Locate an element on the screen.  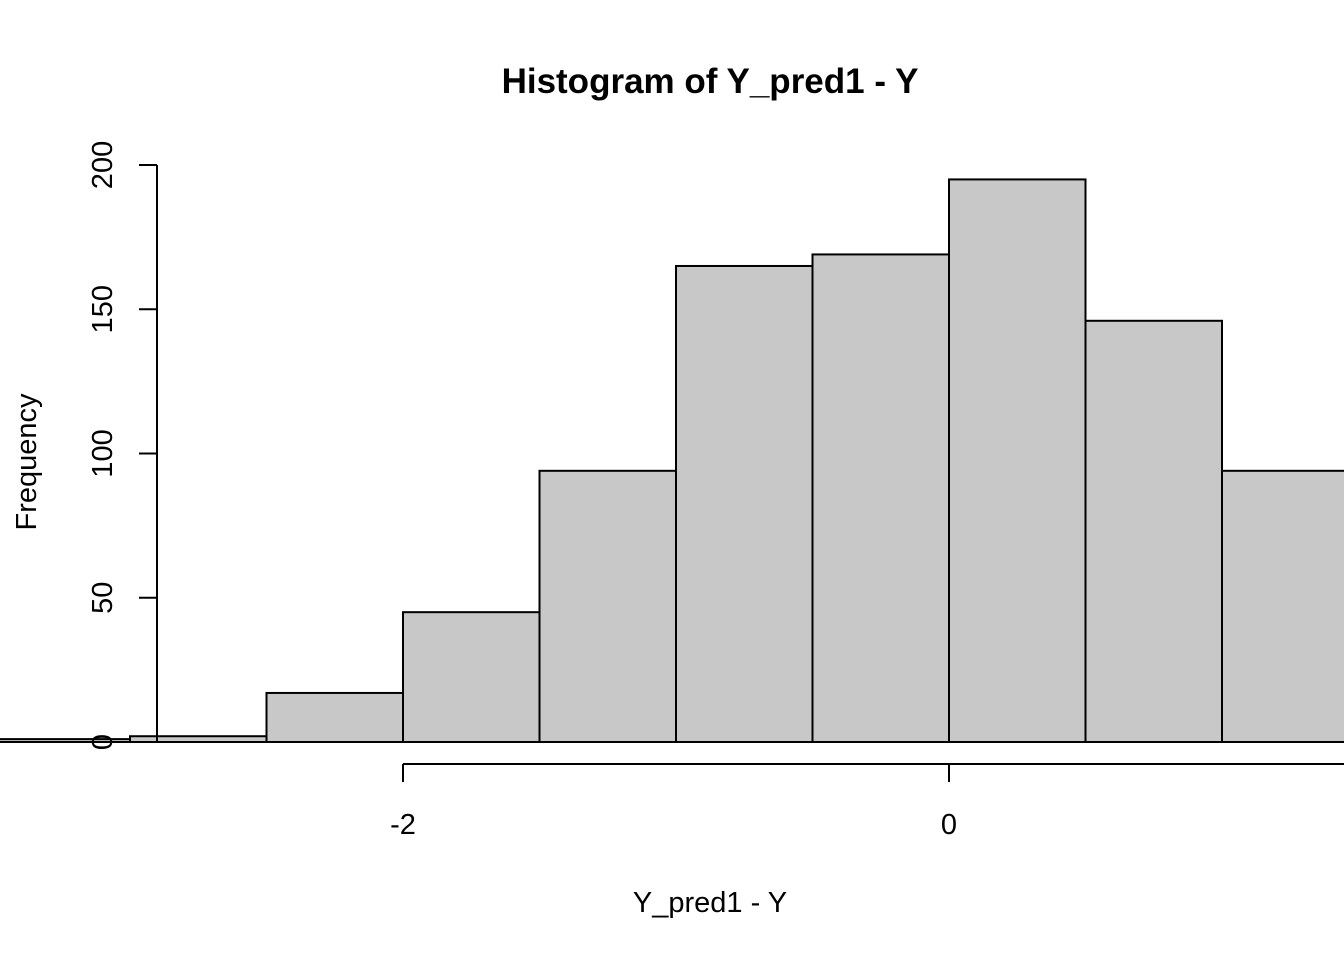
y-tick-label: 50 is located at coordinates (103, 598).